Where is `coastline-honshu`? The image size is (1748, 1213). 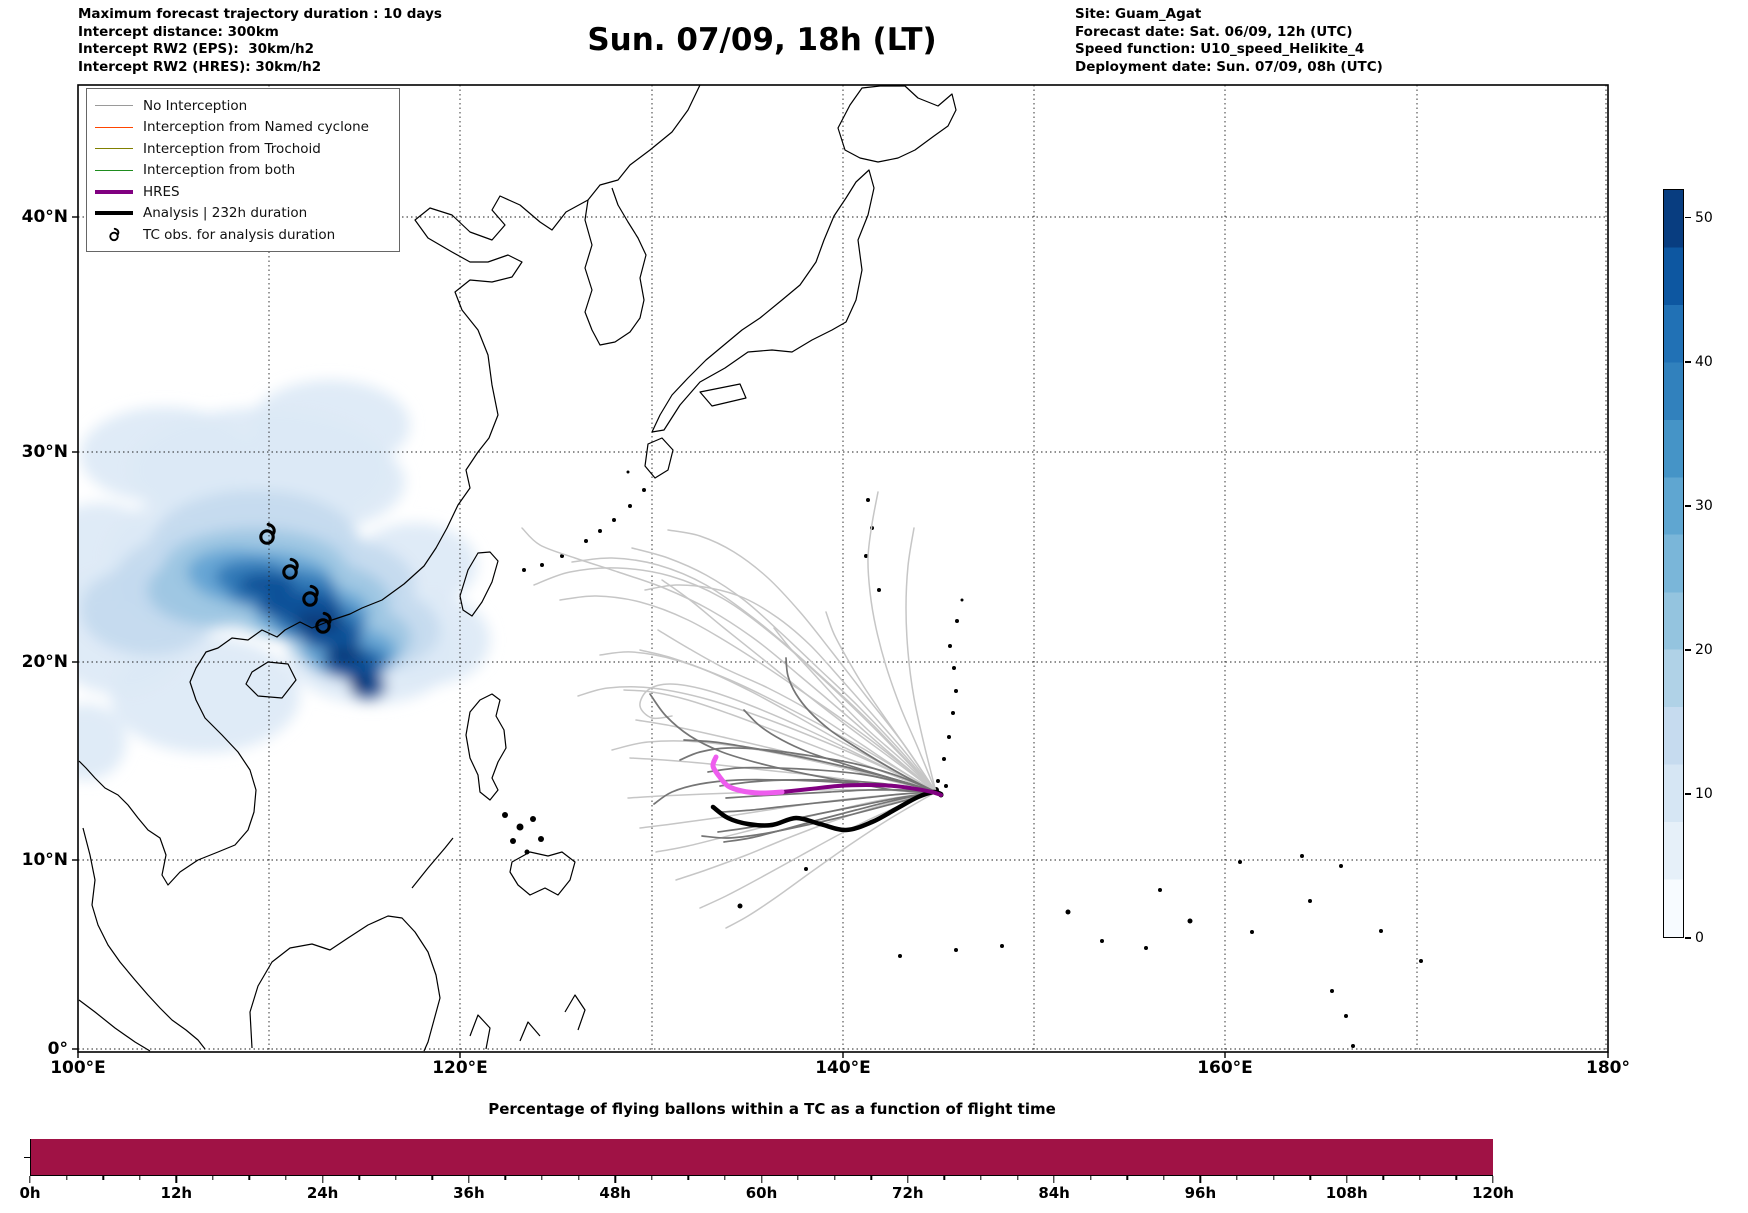
coastline-honshu is located at coordinates (763, 301).